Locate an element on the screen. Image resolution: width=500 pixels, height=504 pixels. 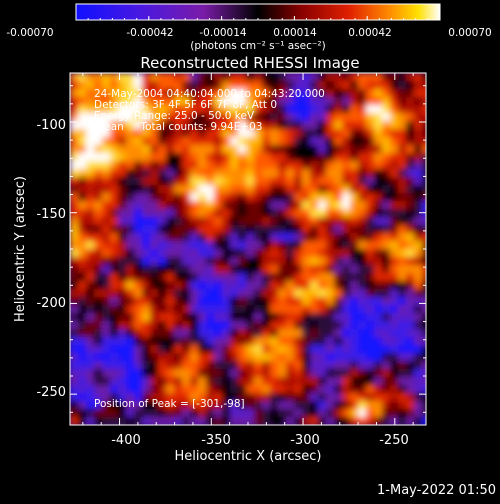
x-tick-label: -300 is located at coordinates (305, 440).